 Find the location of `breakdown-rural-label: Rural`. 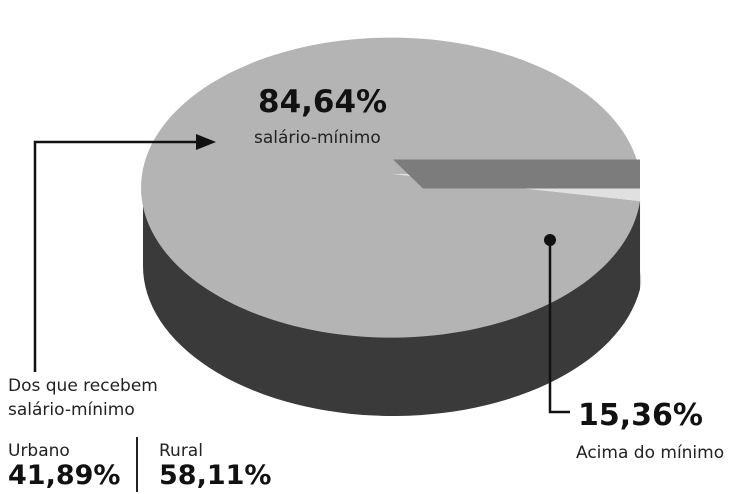

breakdown-rural-label: Rural is located at coordinates (181, 451).